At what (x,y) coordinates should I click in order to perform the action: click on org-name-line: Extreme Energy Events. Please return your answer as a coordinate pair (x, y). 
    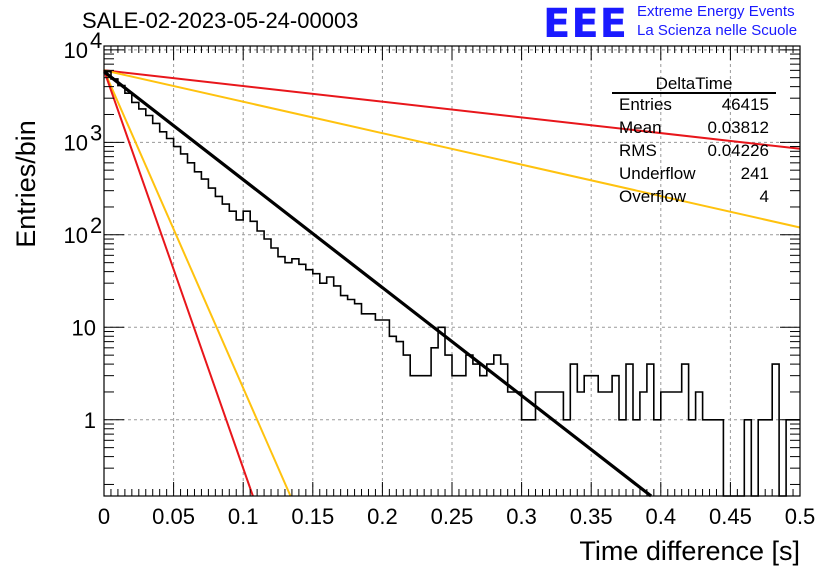
    Looking at the image, I should click on (716, 11).